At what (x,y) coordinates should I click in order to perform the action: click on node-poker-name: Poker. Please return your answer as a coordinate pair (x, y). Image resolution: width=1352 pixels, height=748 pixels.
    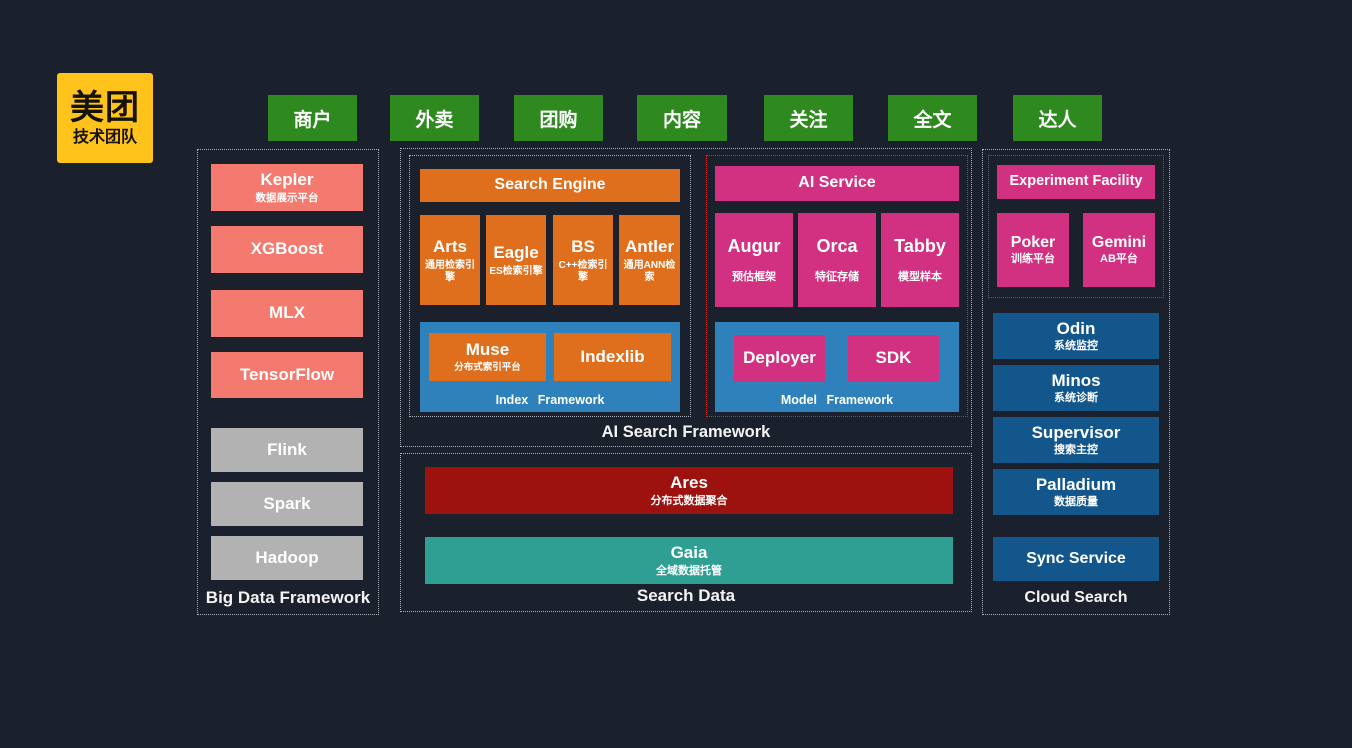
    Looking at the image, I should click on (1033, 242).